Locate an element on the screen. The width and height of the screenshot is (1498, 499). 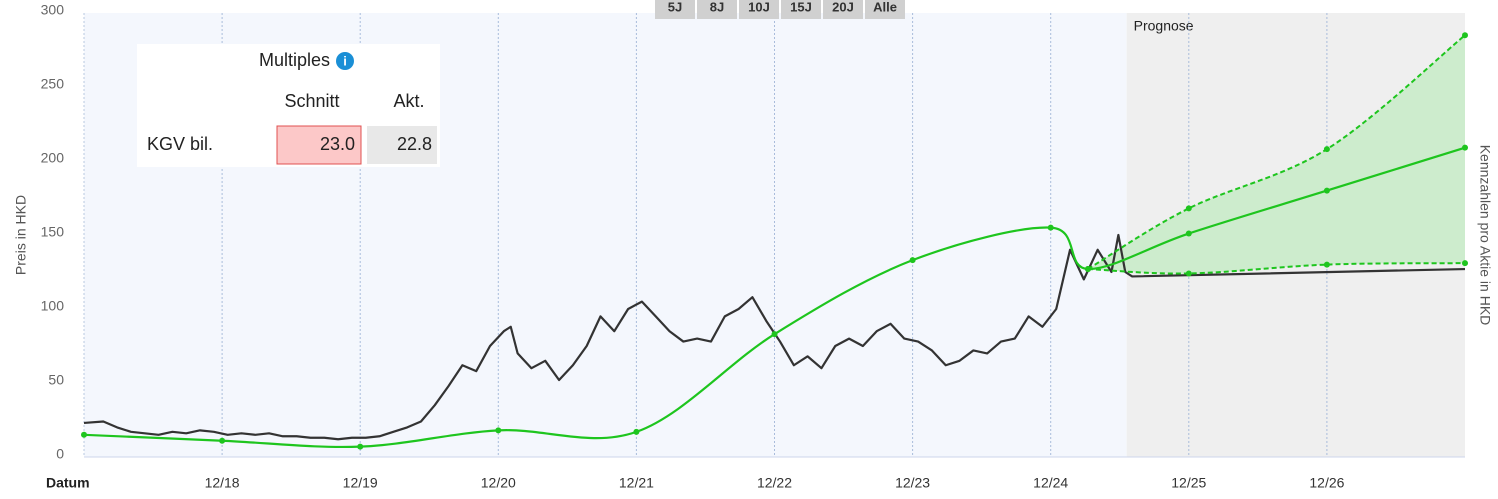
cell-current is located at coordinates (402, 145).